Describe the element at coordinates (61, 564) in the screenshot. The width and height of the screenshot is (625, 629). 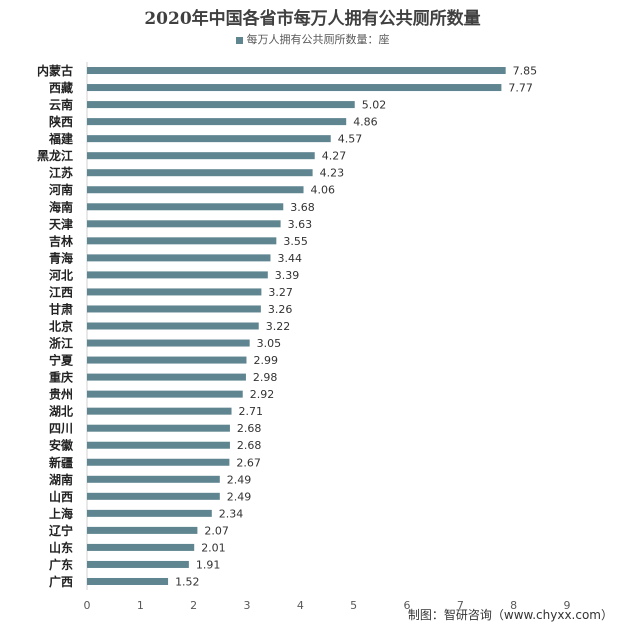
I see `category-label: 广东` at that location.